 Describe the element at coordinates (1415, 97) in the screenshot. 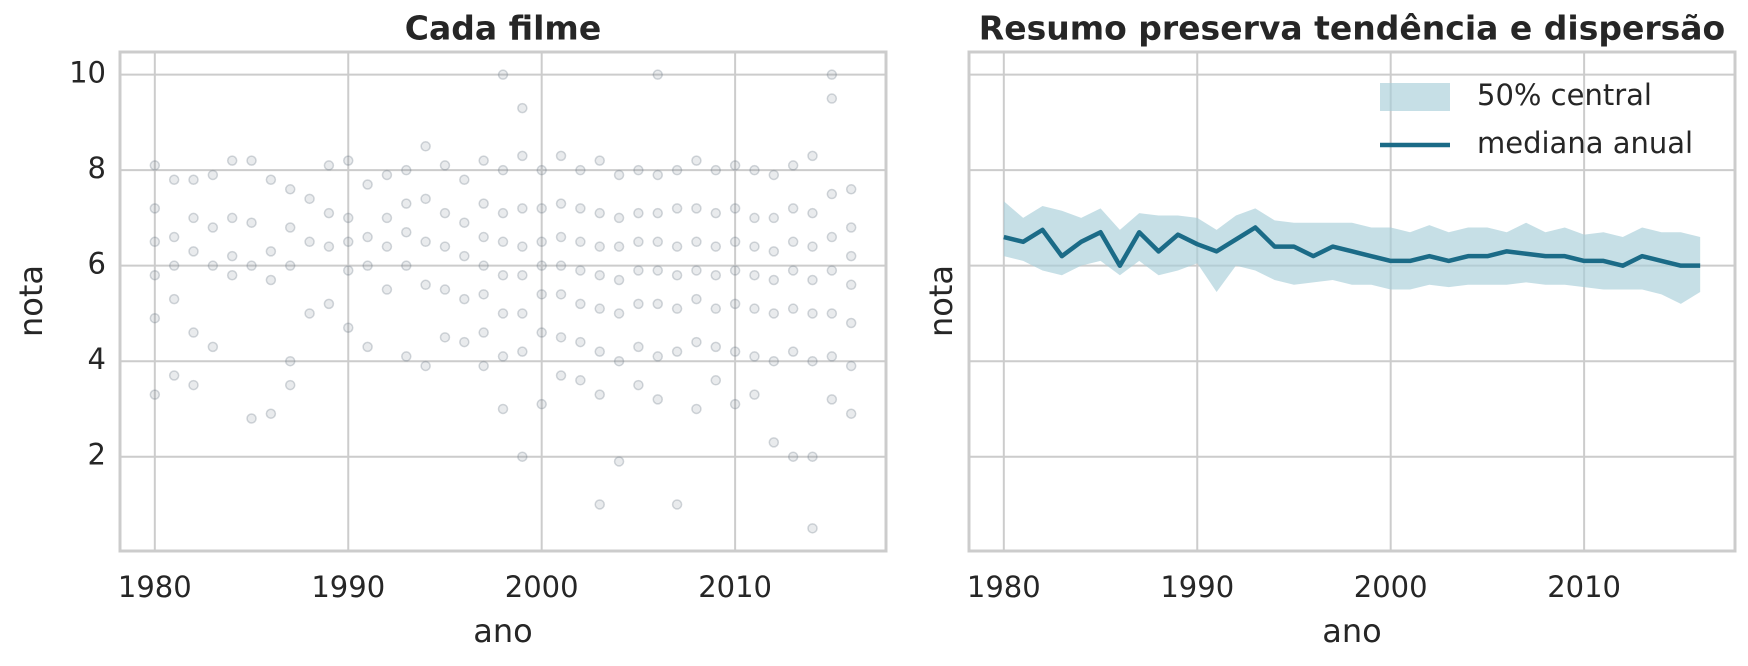

I see `legend-swatch` at that location.